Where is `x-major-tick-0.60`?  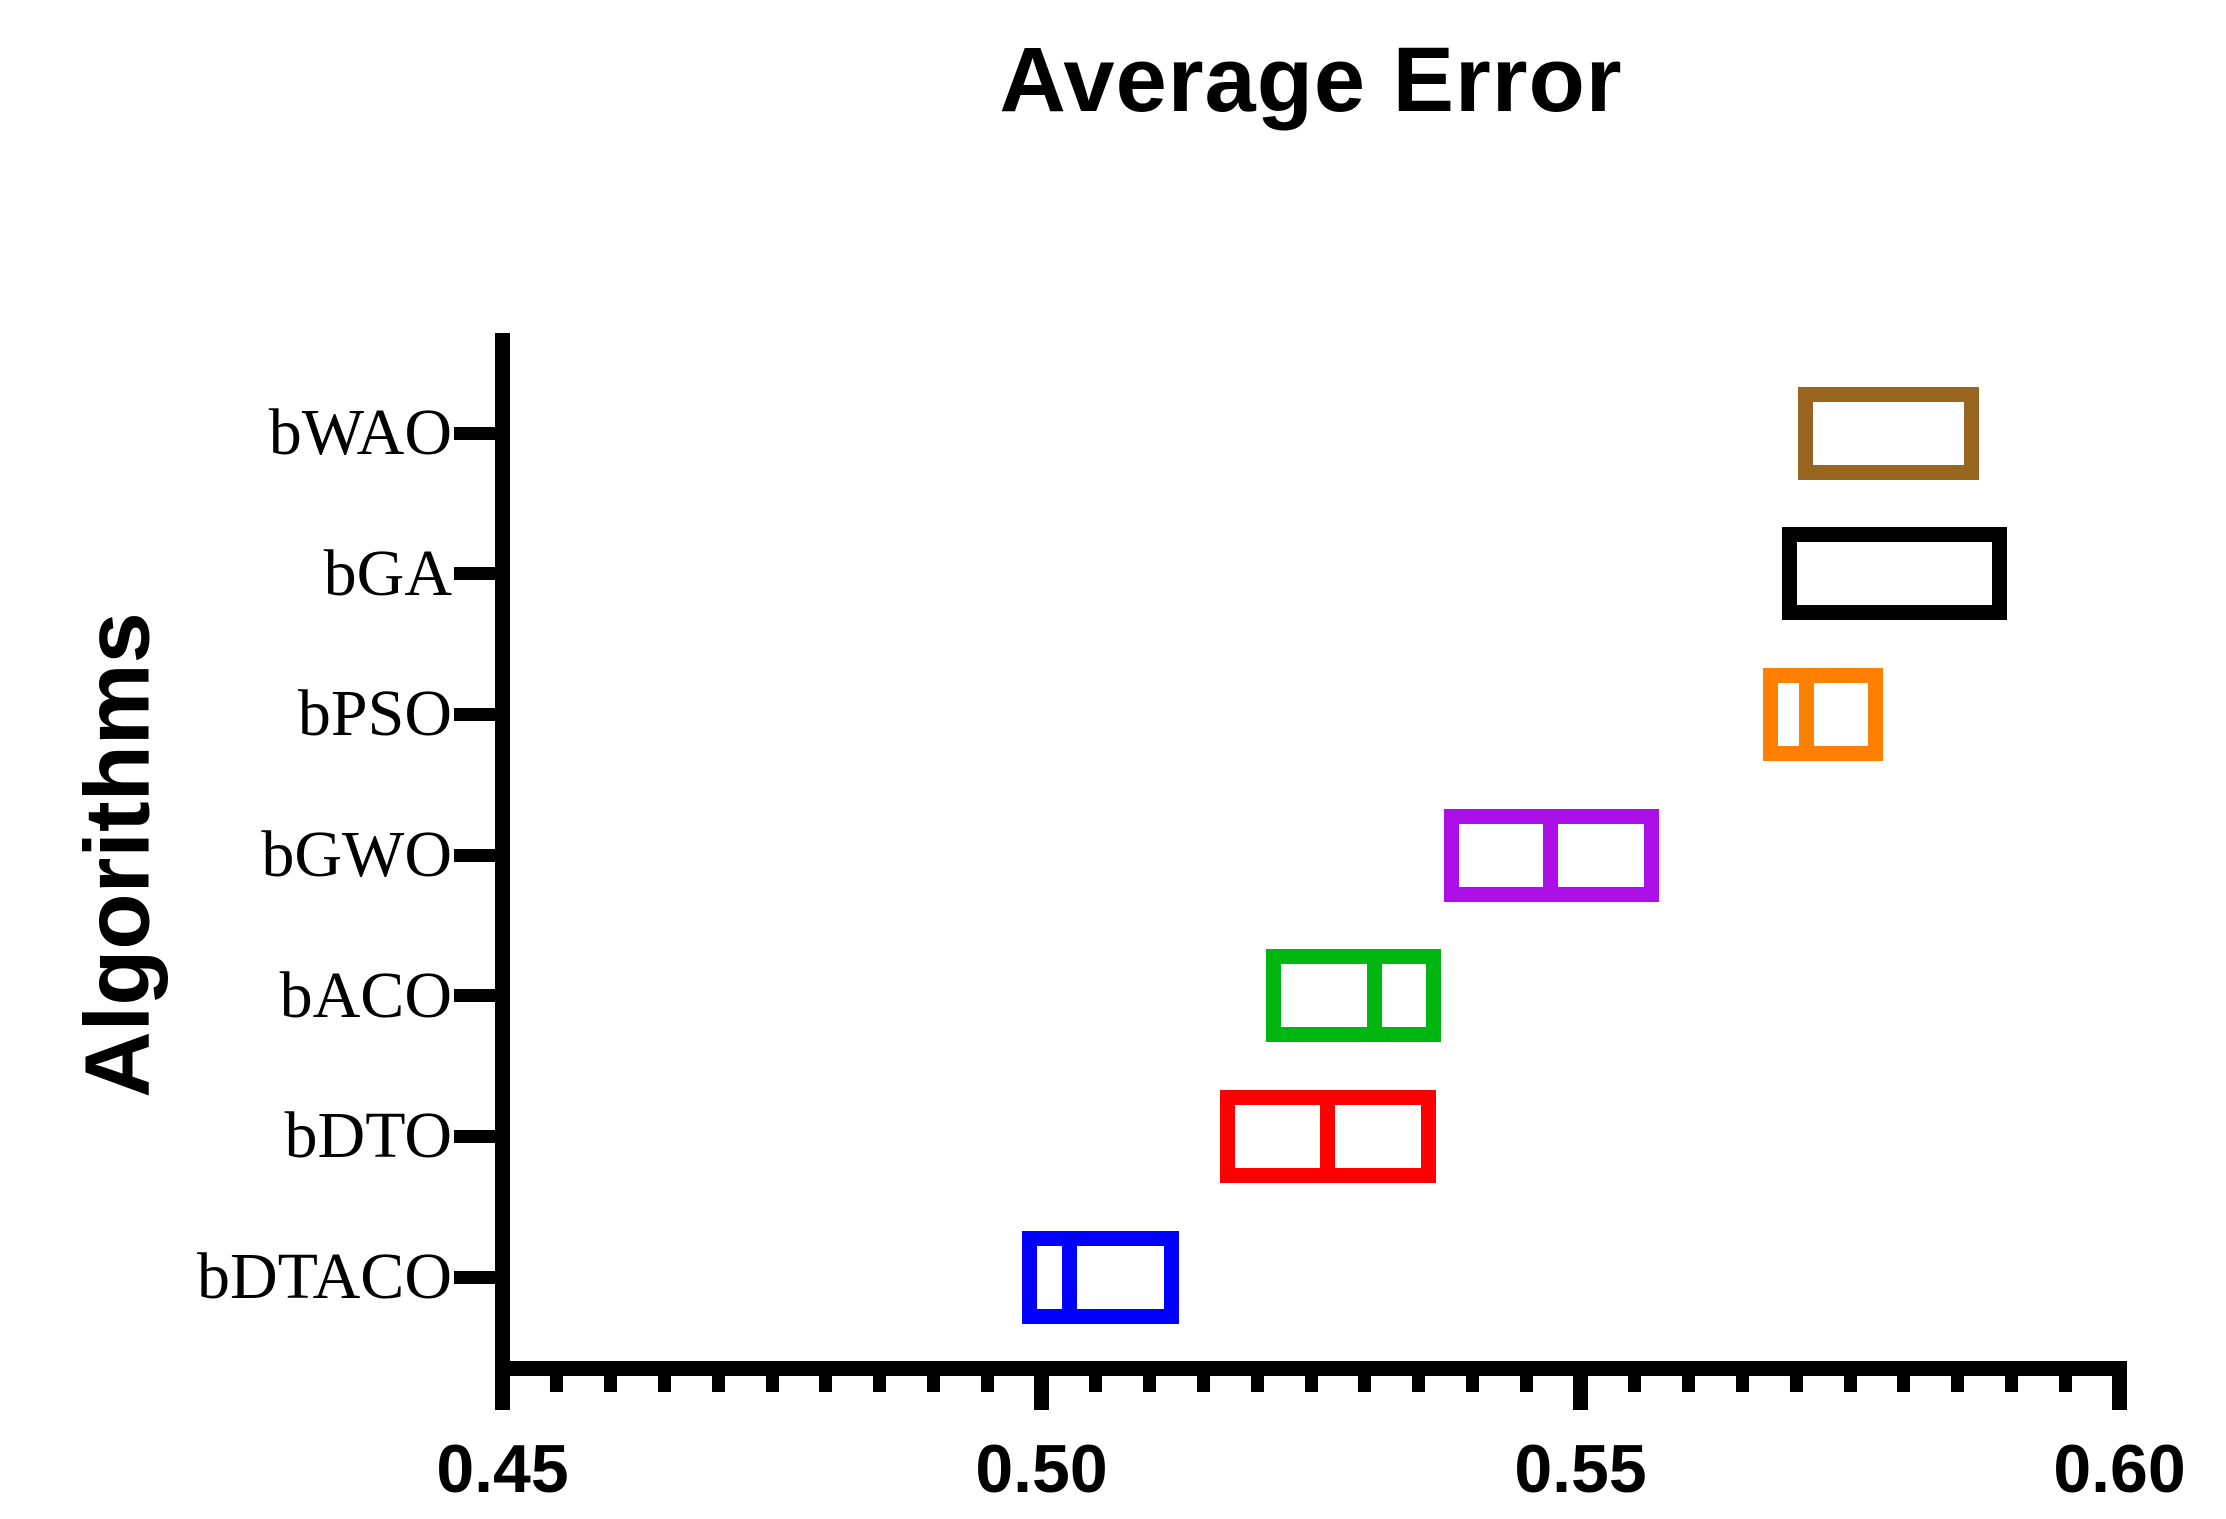
x-major-tick-0.60 is located at coordinates (2119, 1385).